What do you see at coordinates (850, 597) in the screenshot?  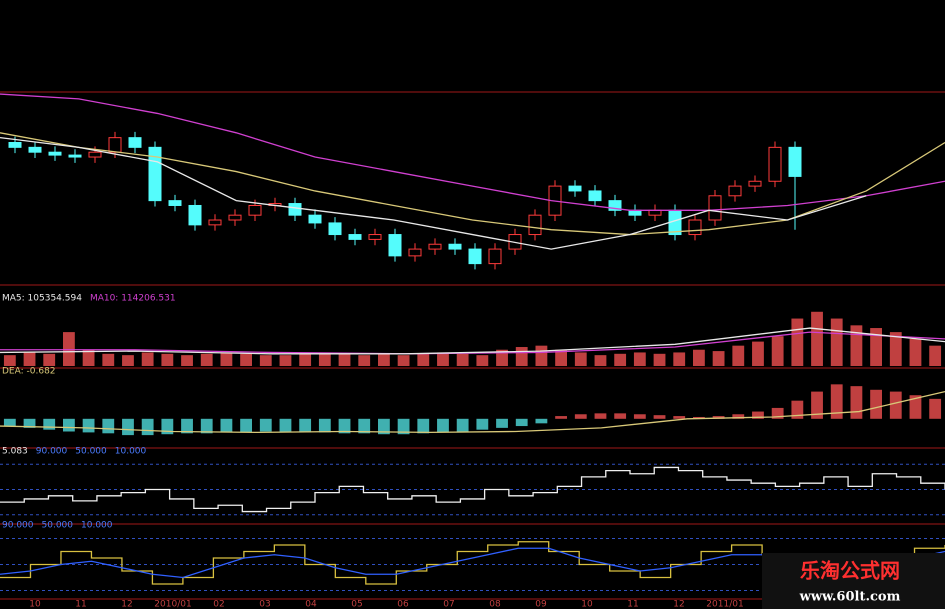 I see `watermark-url: www.60lt.com` at bounding box center [850, 597].